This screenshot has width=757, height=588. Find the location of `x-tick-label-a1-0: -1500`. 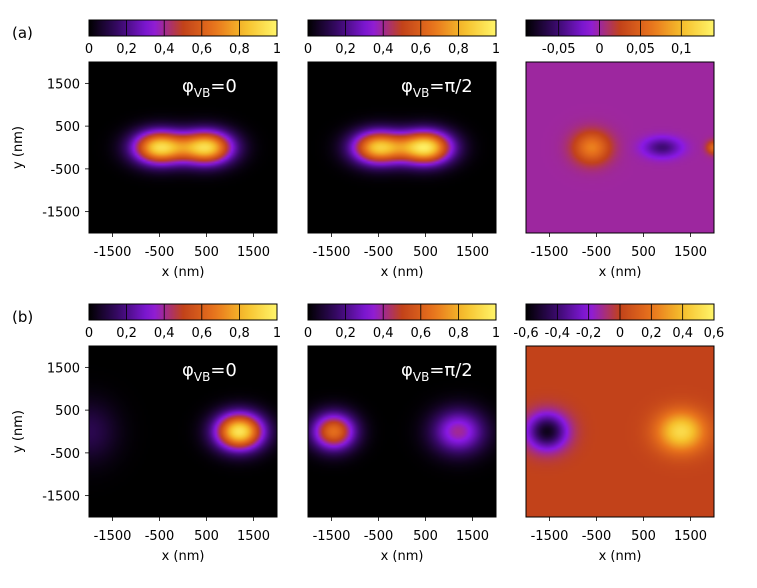

x-tick-label-a1-0: -1500 is located at coordinates (113, 252).